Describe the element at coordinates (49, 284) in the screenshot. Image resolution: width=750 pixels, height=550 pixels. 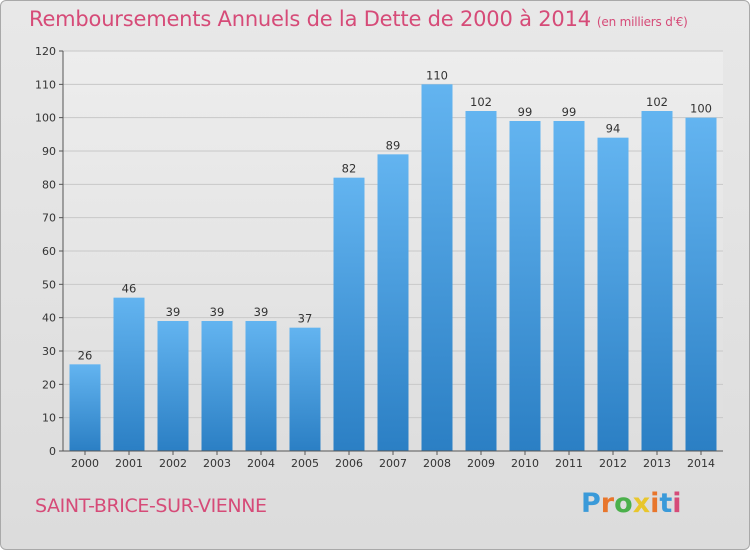
I see `ytick-label-50: 50` at that location.